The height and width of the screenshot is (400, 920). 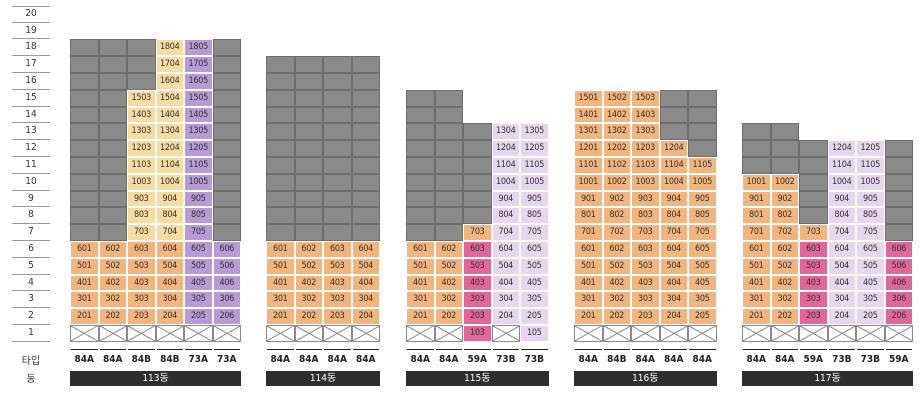 I want to click on unit-cell: 205, so click(x=702, y=316).